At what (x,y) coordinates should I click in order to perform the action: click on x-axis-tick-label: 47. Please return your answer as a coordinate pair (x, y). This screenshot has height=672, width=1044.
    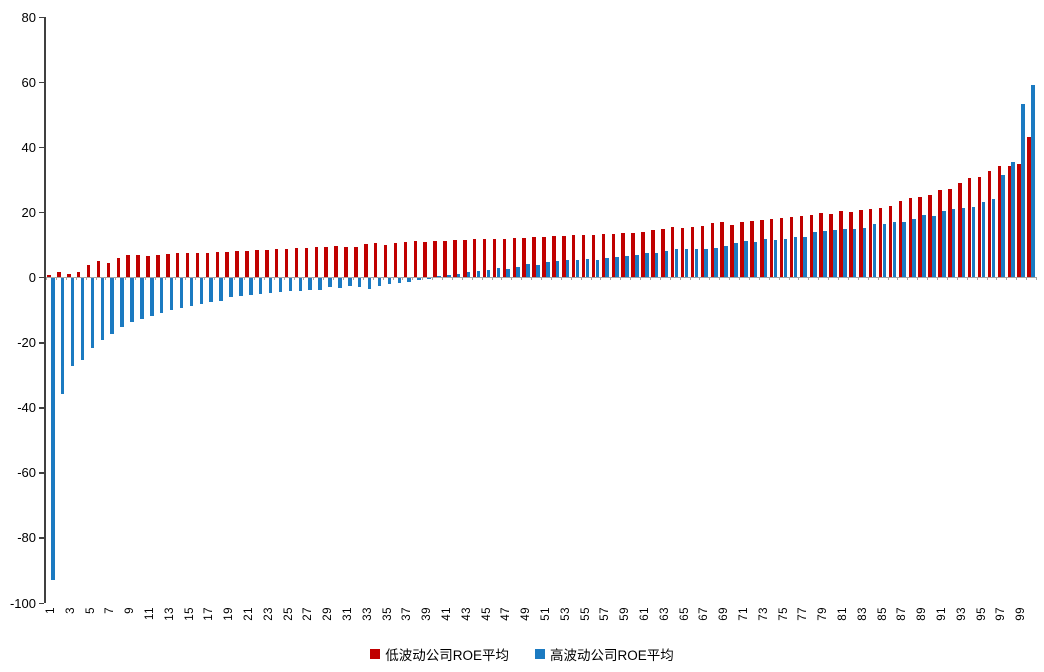
    Looking at the image, I should click on (506, 614).